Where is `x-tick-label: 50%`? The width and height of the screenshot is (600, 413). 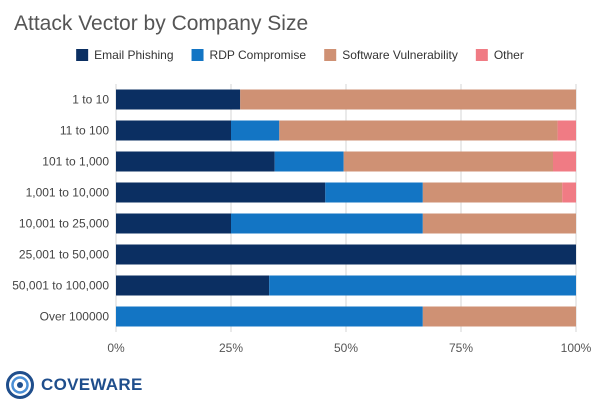 x-tick-label: 50% is located at coordinates (346, 348).